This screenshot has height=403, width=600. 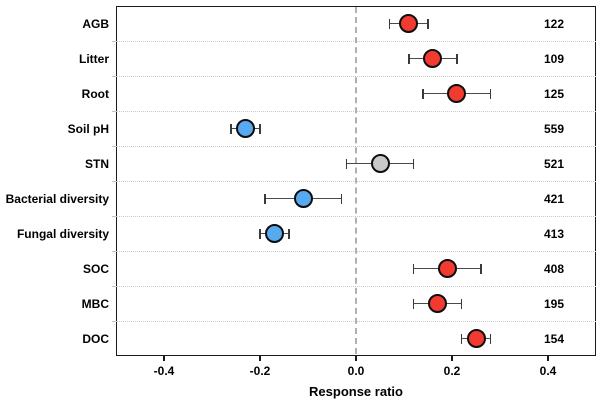 What do you see at coordinates (553, 23) in the screenshot?
I see `sample-size-label: 122` at bounding box center [553, 23].